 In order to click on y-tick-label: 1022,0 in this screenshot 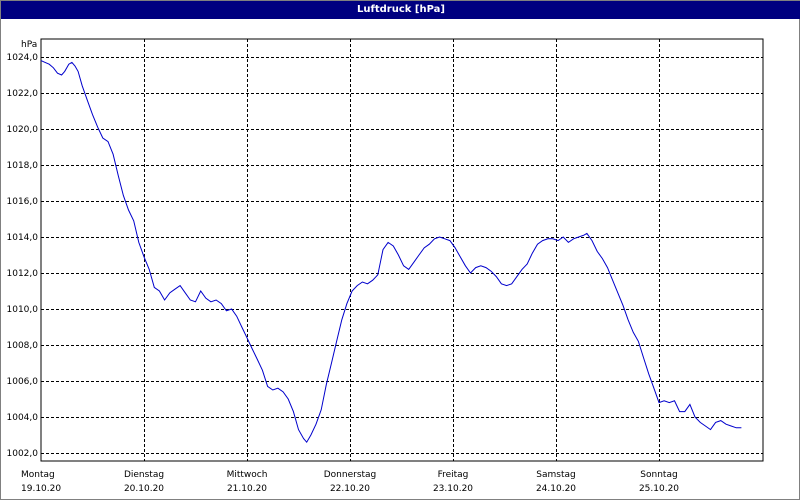, I will do `click(23, 94)`.